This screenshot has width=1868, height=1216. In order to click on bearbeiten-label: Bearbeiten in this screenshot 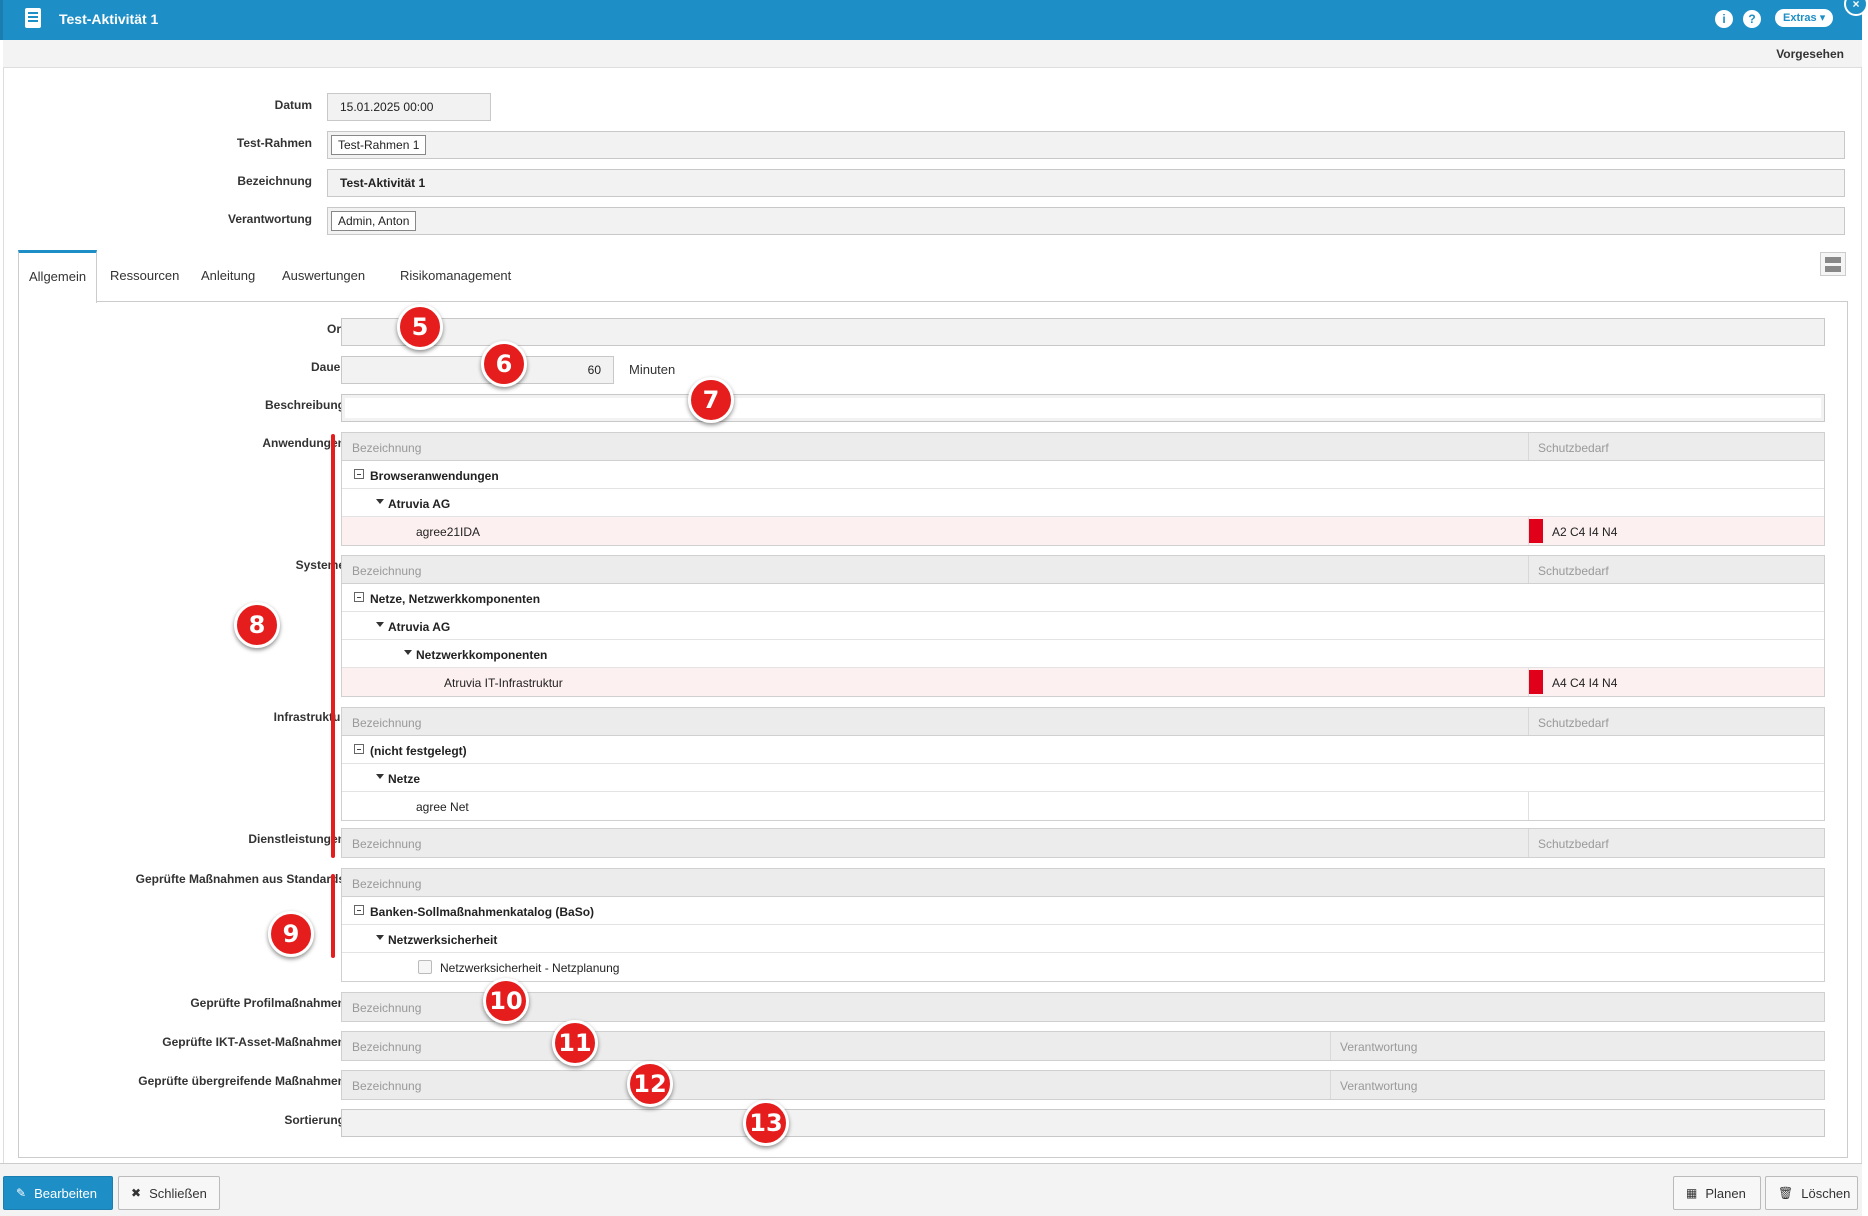, I will do `click(65, 1193)`.